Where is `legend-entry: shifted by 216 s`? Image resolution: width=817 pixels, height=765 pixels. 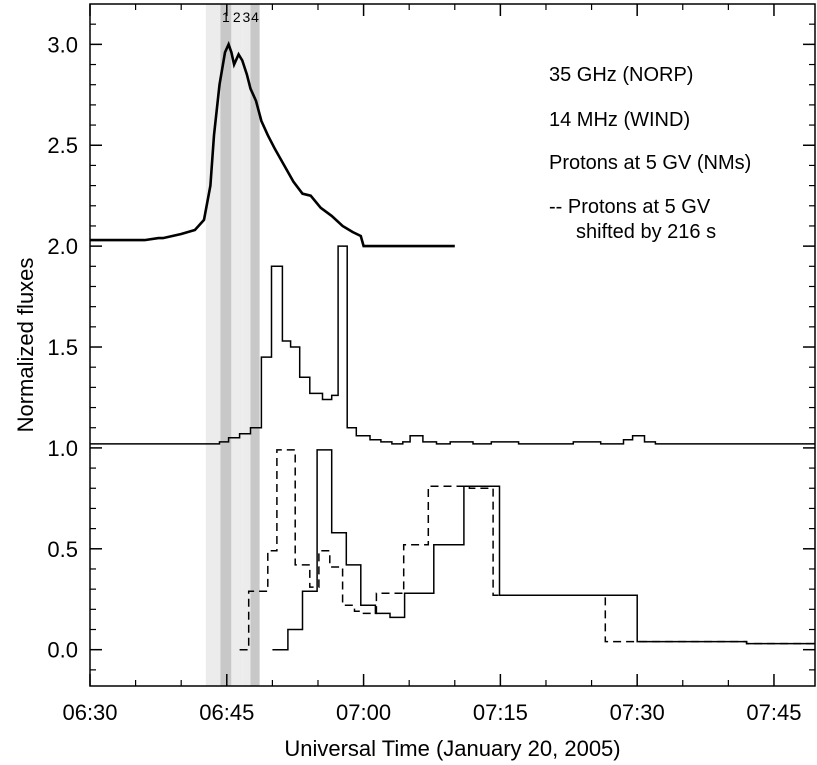
legend-entry: shifted by 216 s is located at coordinates (646, 232).